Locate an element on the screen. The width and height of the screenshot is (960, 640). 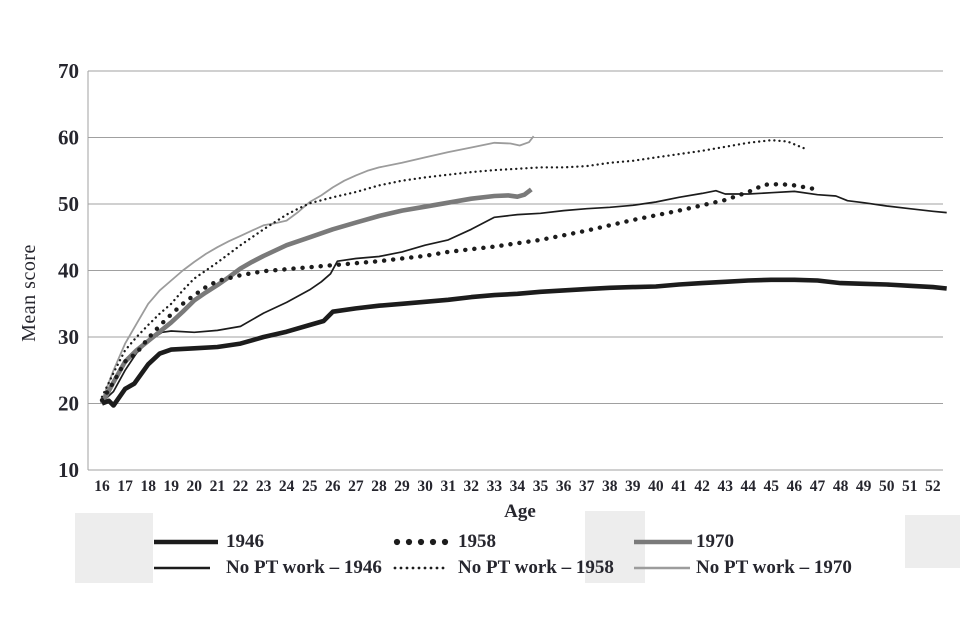
legend-swatch-bold-dotted is located at coordinates (427, 544).